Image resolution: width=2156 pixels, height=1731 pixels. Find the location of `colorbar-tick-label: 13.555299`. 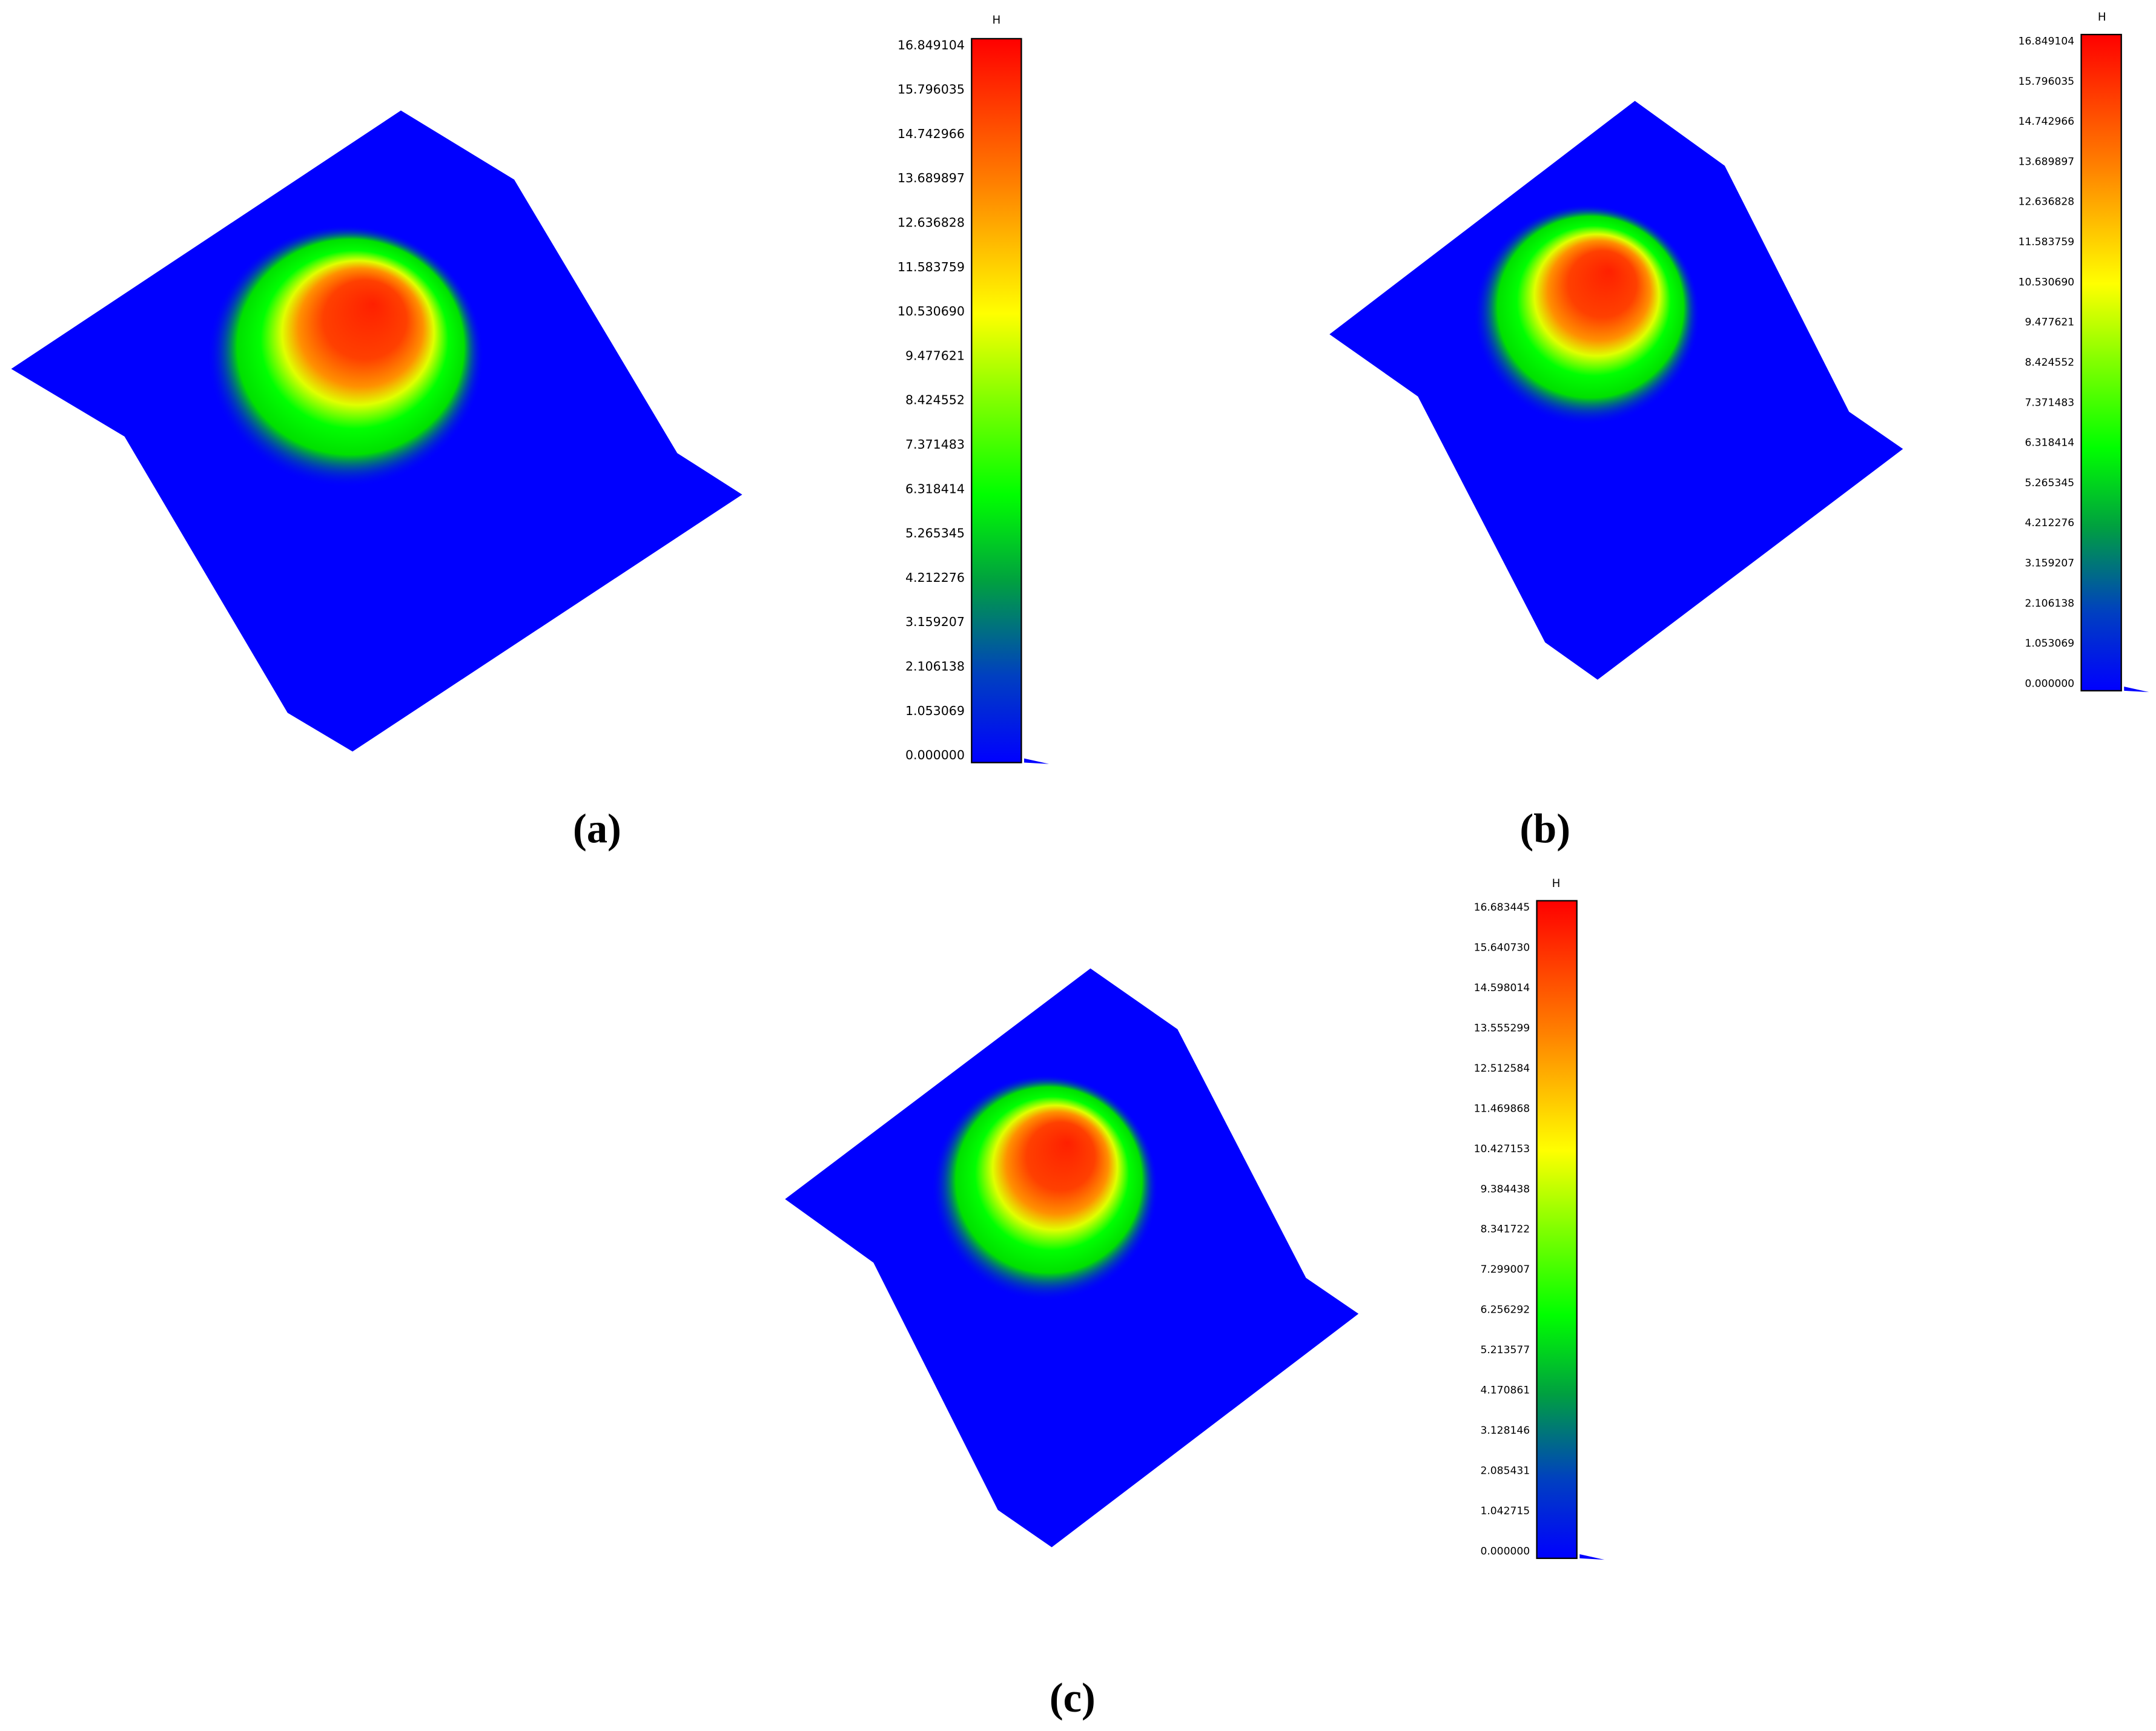

colorbar-tick-label: 13.555299 is located at coordinates (1502, 1028).